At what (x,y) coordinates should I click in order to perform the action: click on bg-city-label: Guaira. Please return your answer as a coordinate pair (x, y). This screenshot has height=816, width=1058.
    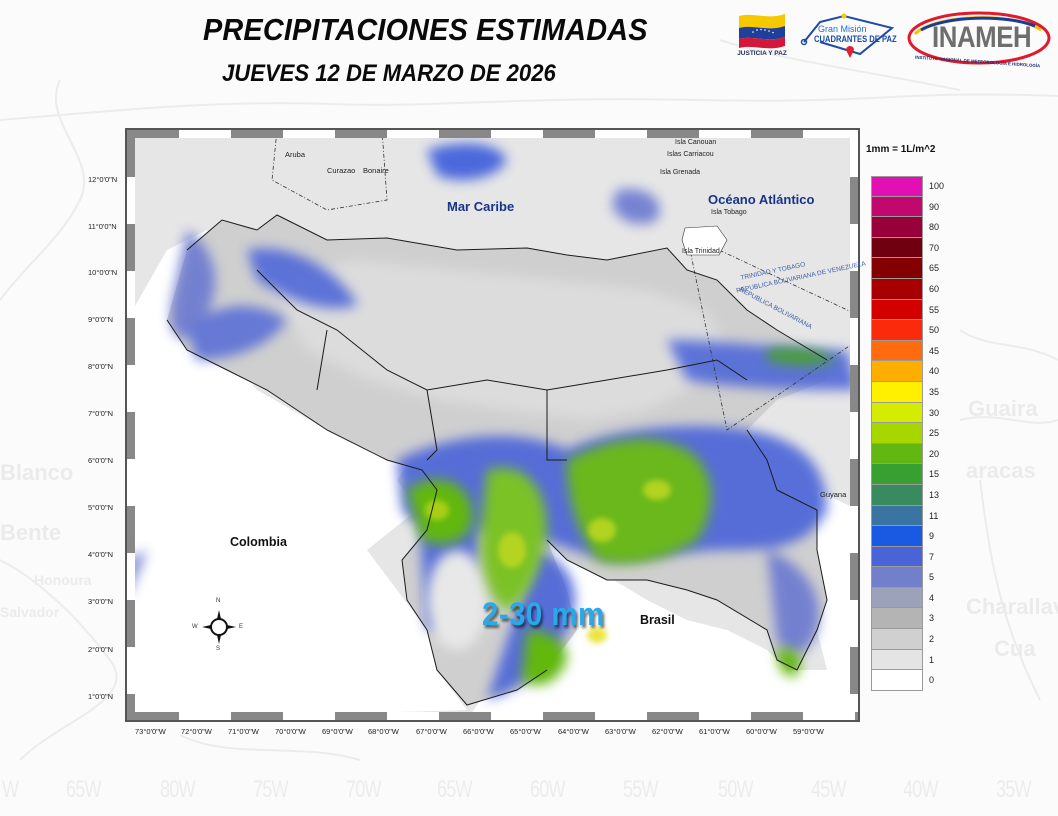
    Looking at the image, I should click on (1003, 408).